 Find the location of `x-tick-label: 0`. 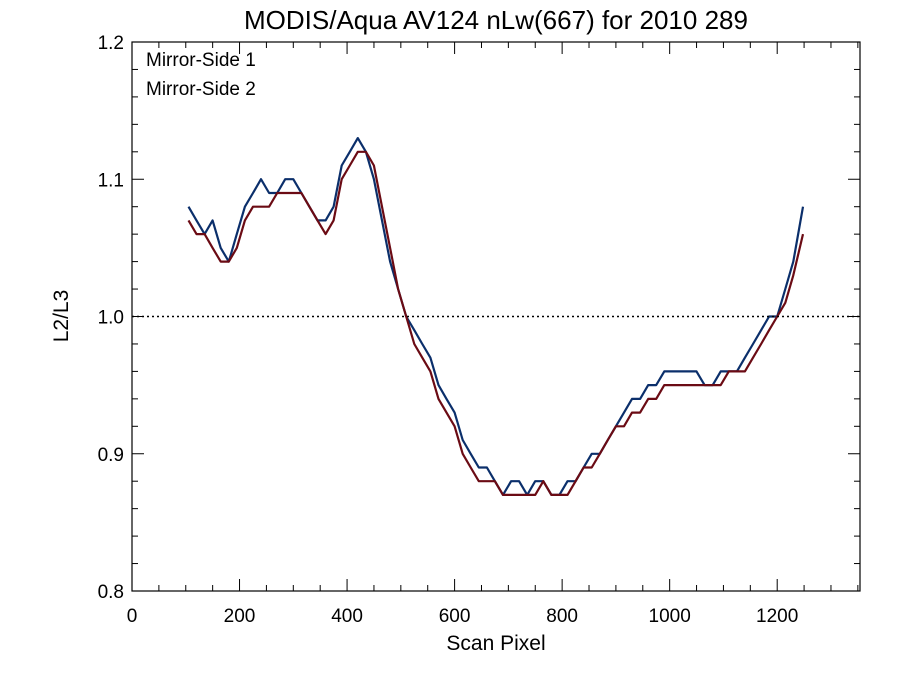

x-tick-label: 0 is located at coordinates (132, 616).